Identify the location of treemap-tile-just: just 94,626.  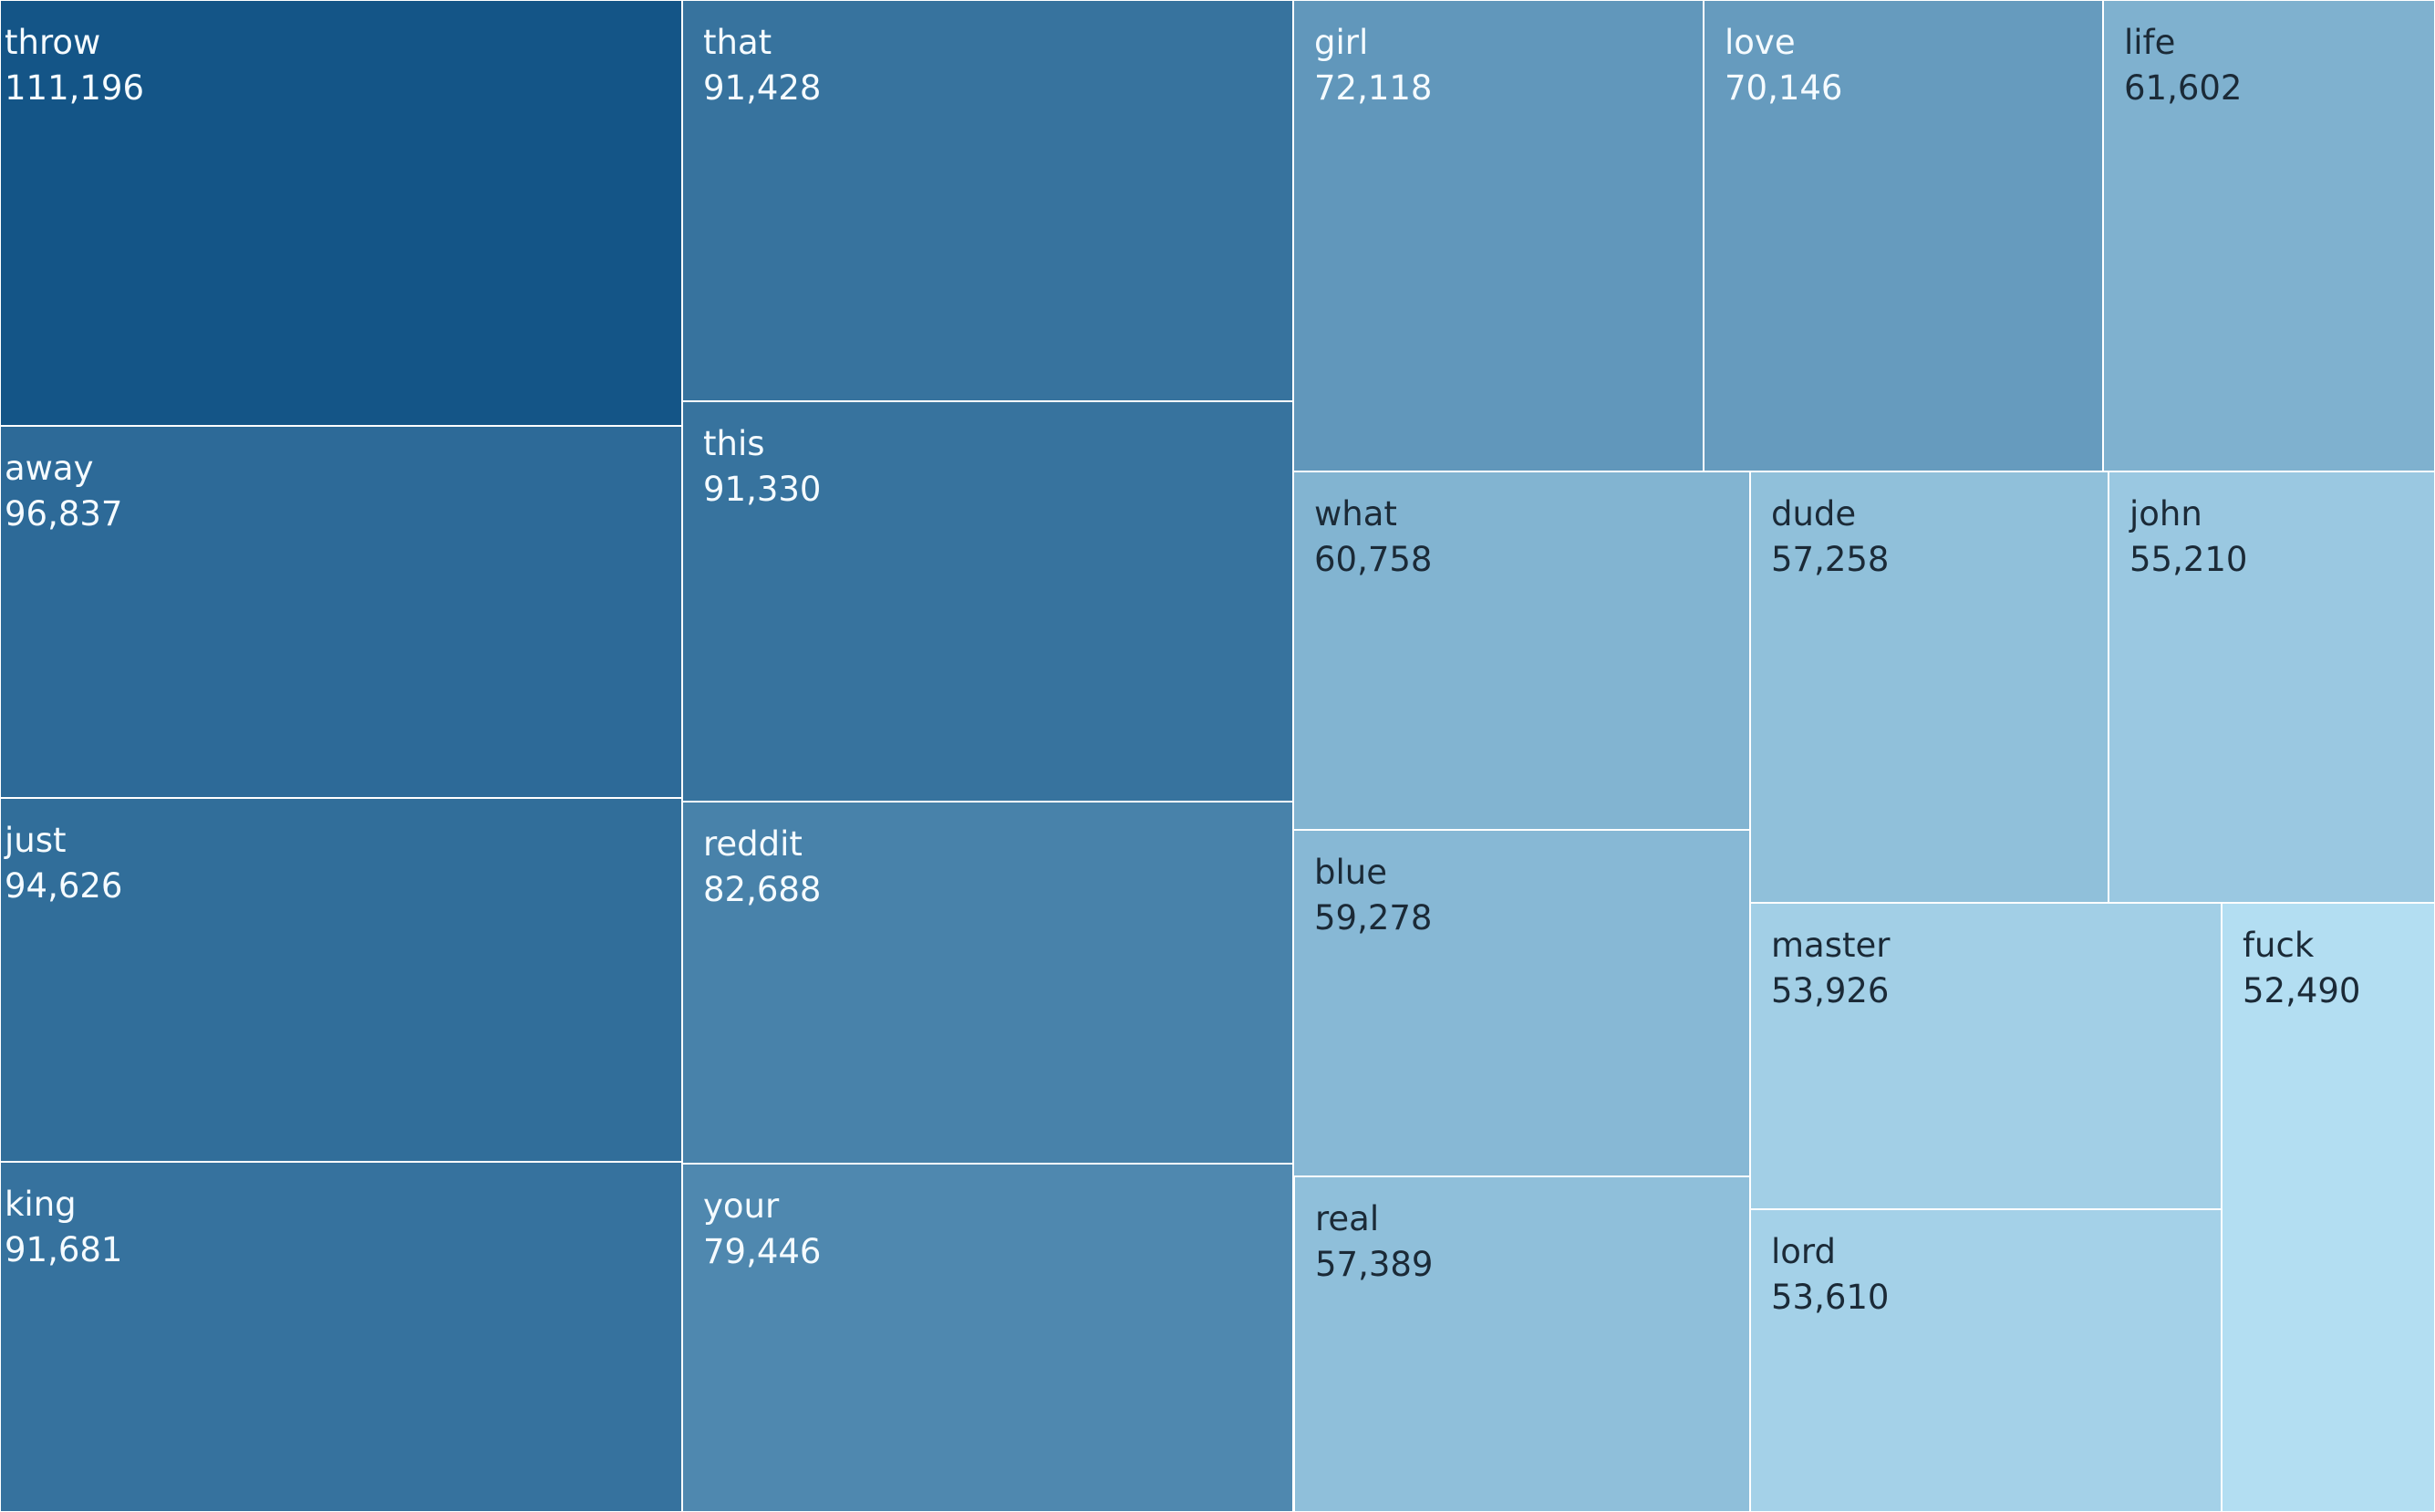
(341, 980).